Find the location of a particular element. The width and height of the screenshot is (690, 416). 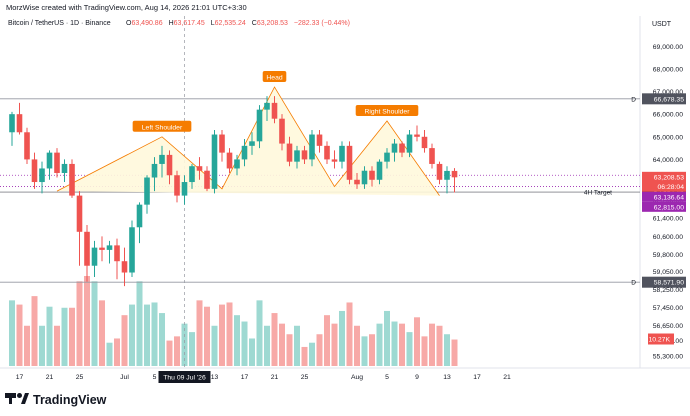

level-price-label: 58,571.90 is located at coordinates (669, 283).